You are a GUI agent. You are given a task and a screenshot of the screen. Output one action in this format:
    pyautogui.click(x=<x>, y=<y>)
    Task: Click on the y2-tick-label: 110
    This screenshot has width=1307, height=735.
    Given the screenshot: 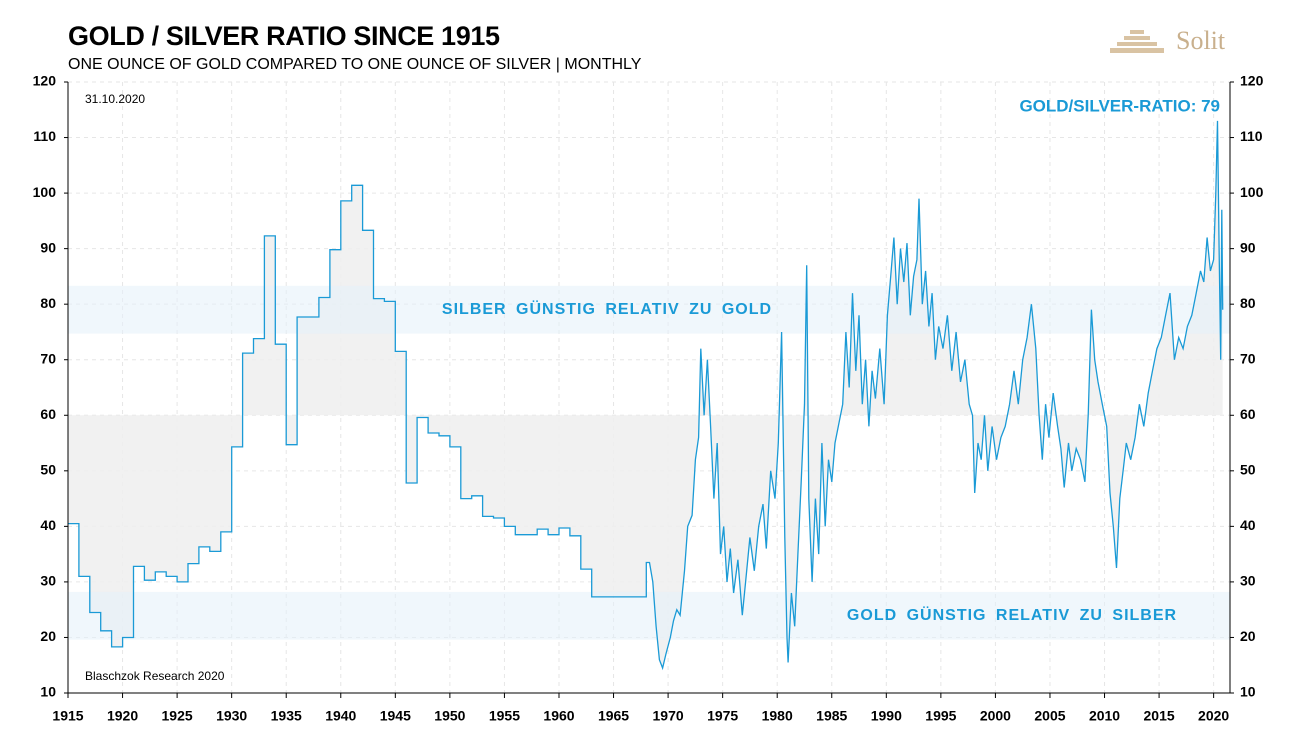 What is the action you would take?
    pyautogui.click(x=1251, y=136)
    